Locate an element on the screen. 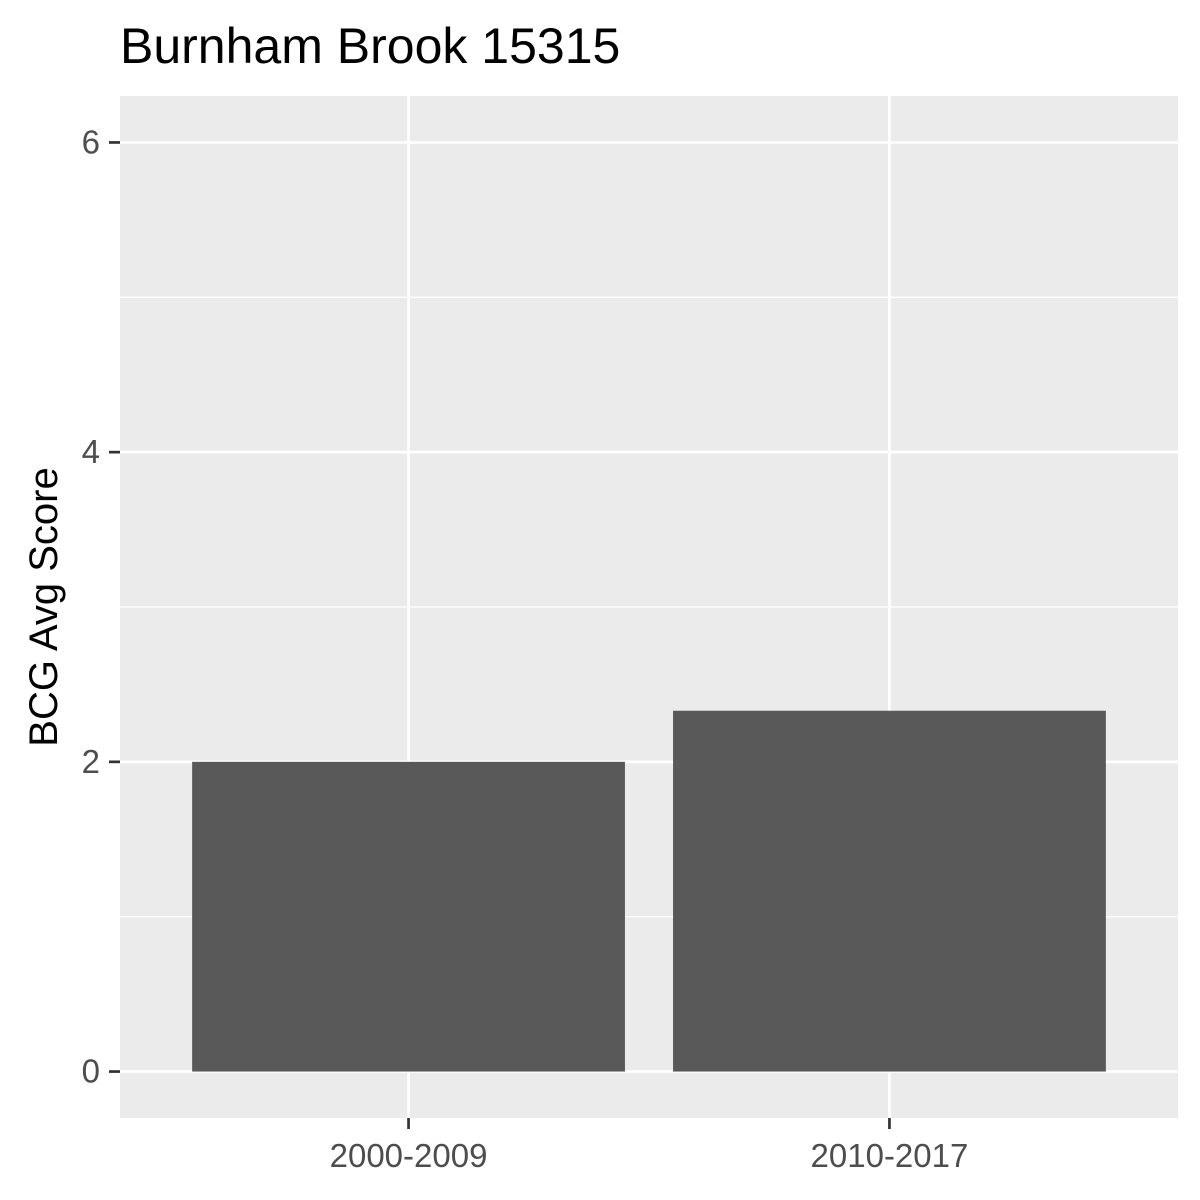  x-tick-label: 2010-2017 is located at coordinates (890, 1155).